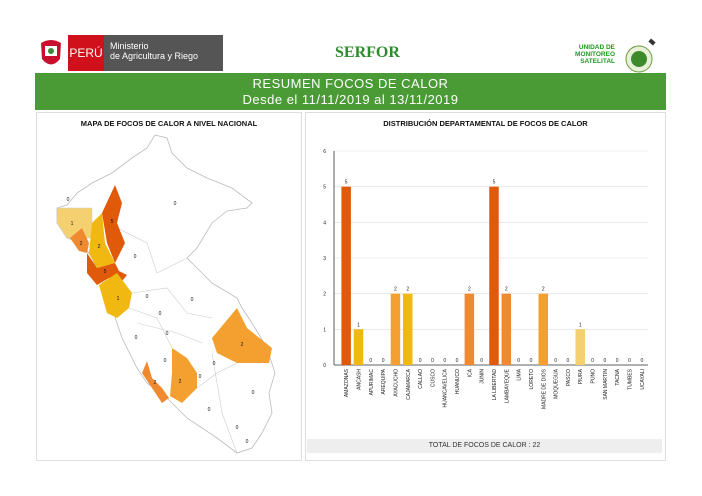 This screenshot has height=496, width=702. Describe the element at coordinates (618, 376) in the screenshot. I see `x-tick-label: TACNA` at that location.